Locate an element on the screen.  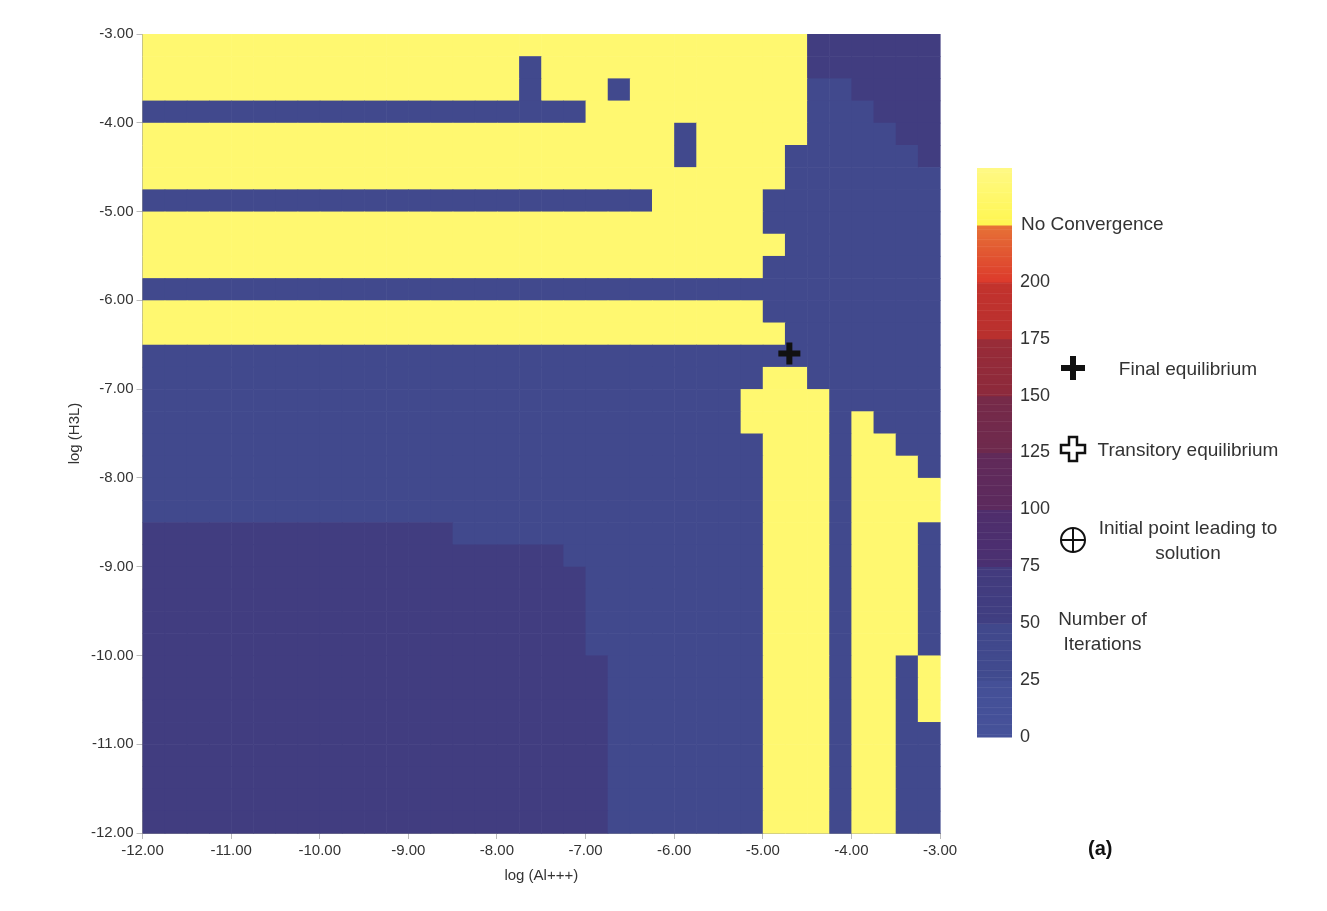
x-tick-label: -6.00 is located at coordinates (674, 850).